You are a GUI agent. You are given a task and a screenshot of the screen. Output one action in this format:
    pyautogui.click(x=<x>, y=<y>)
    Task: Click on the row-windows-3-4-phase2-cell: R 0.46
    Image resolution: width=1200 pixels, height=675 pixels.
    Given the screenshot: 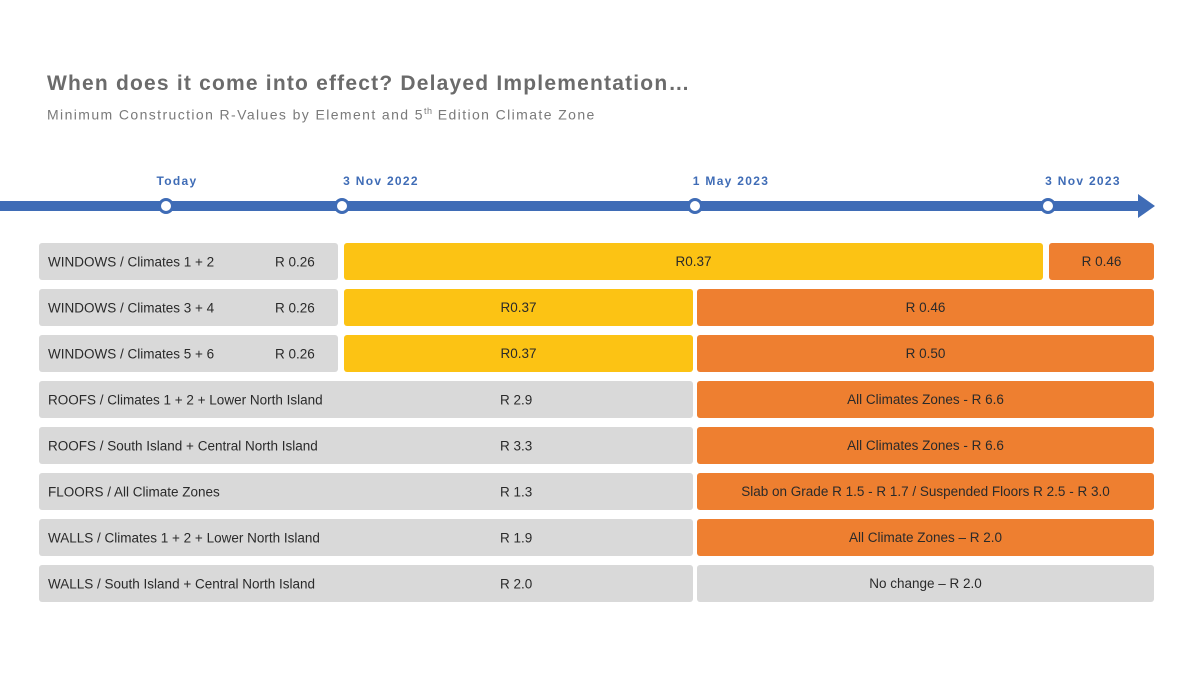 What is the action you would take?
    pyautogui.click(x=925, y=307)
    